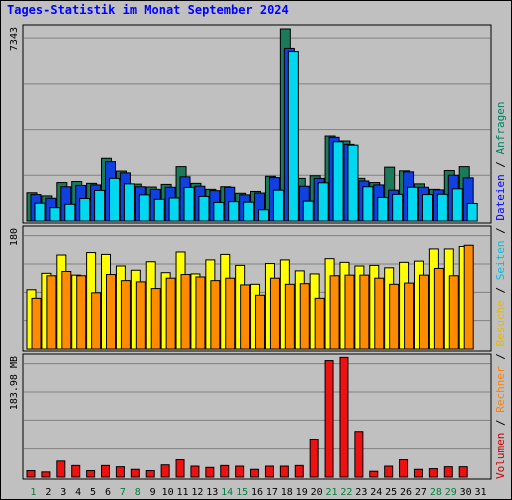  What do you see at coordinates (361, 492) in the screenshot?
I see `x-label-23: 23` at bounding box center [361, 492].